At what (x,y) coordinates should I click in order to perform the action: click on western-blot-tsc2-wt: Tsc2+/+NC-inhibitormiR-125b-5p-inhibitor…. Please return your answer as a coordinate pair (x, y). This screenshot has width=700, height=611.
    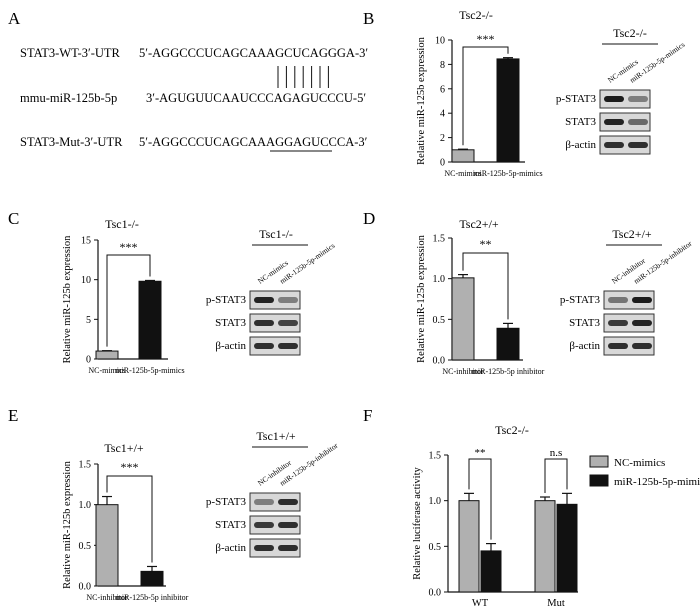
    Looking at the image, I should click on (627, 291).